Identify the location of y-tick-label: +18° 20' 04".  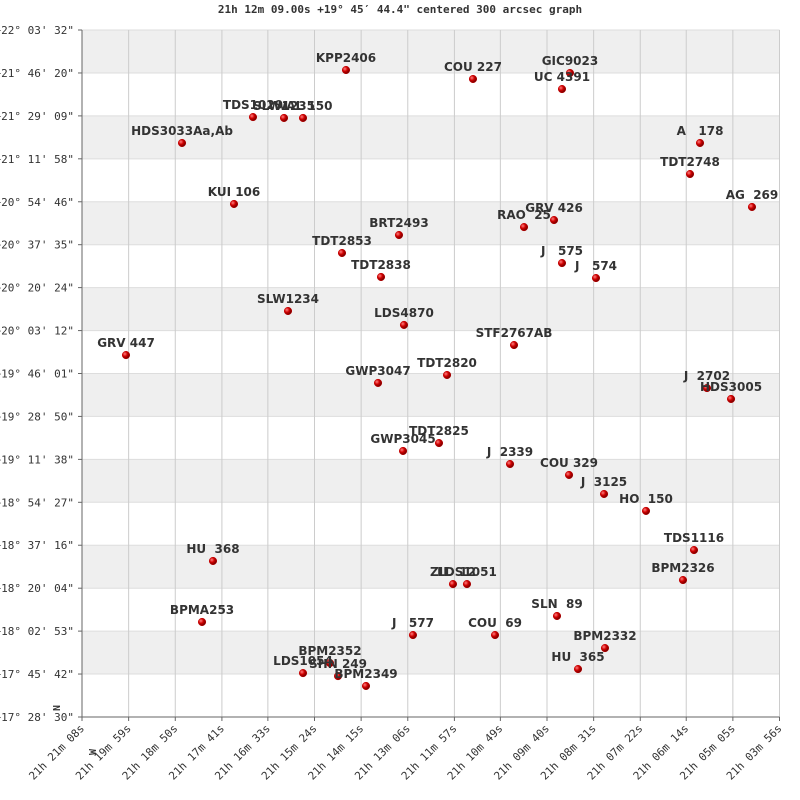
(37, 588).